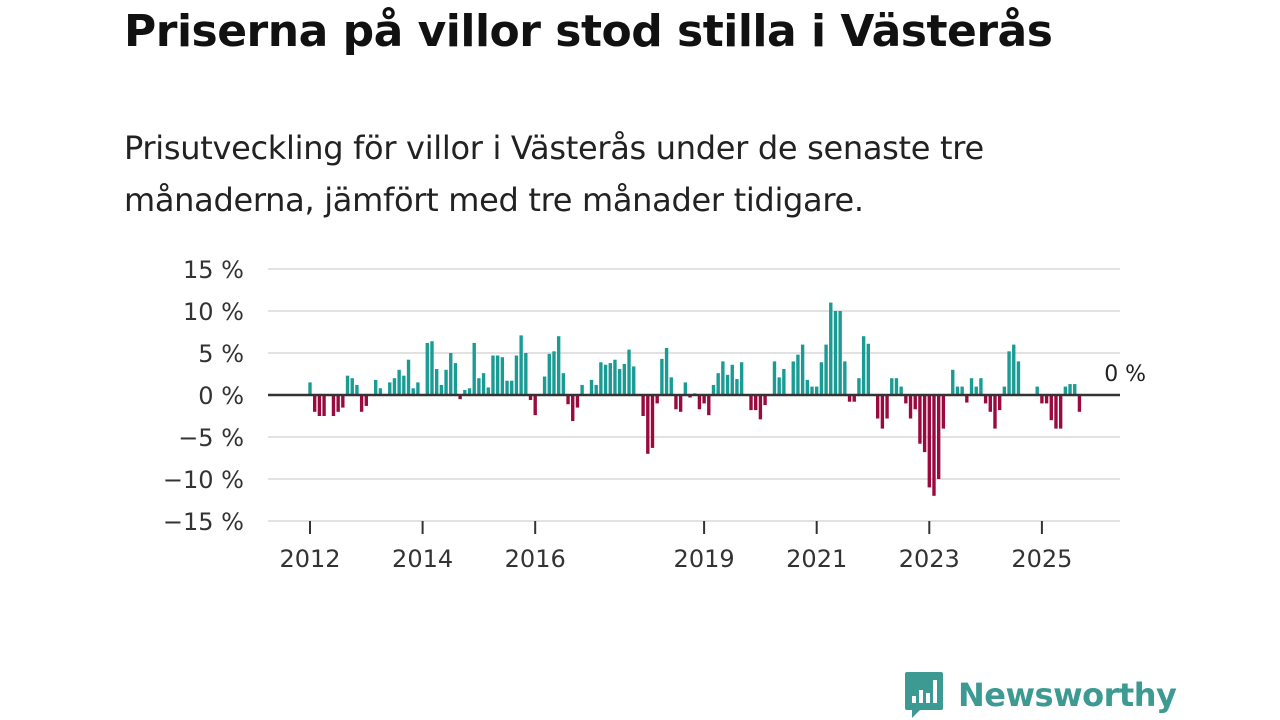 The height and width of the screenshot is (720, 1280). I want to click on x-tick-label: 2025, so click(1041, 559).